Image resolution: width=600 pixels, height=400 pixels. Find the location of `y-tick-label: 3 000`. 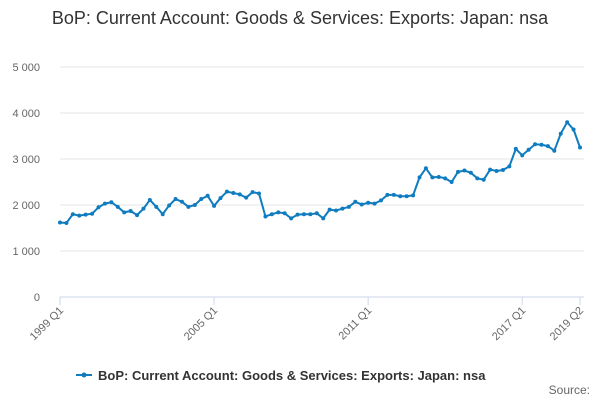

y-tick-label: 3 000 is located at coordinates (26, 160).